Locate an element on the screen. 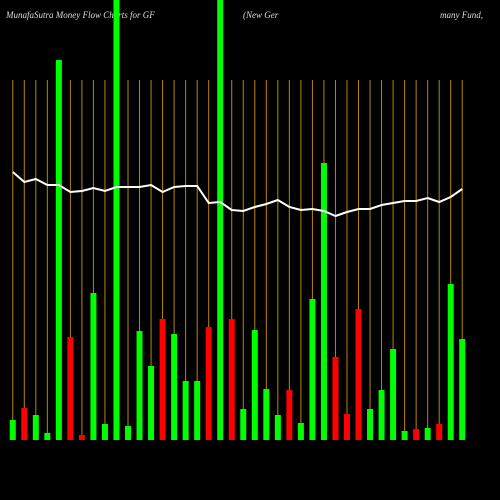 Image resolution: width=500 pixels, height=500 pixels. money-flow-line is located at coordinates (237, 194).